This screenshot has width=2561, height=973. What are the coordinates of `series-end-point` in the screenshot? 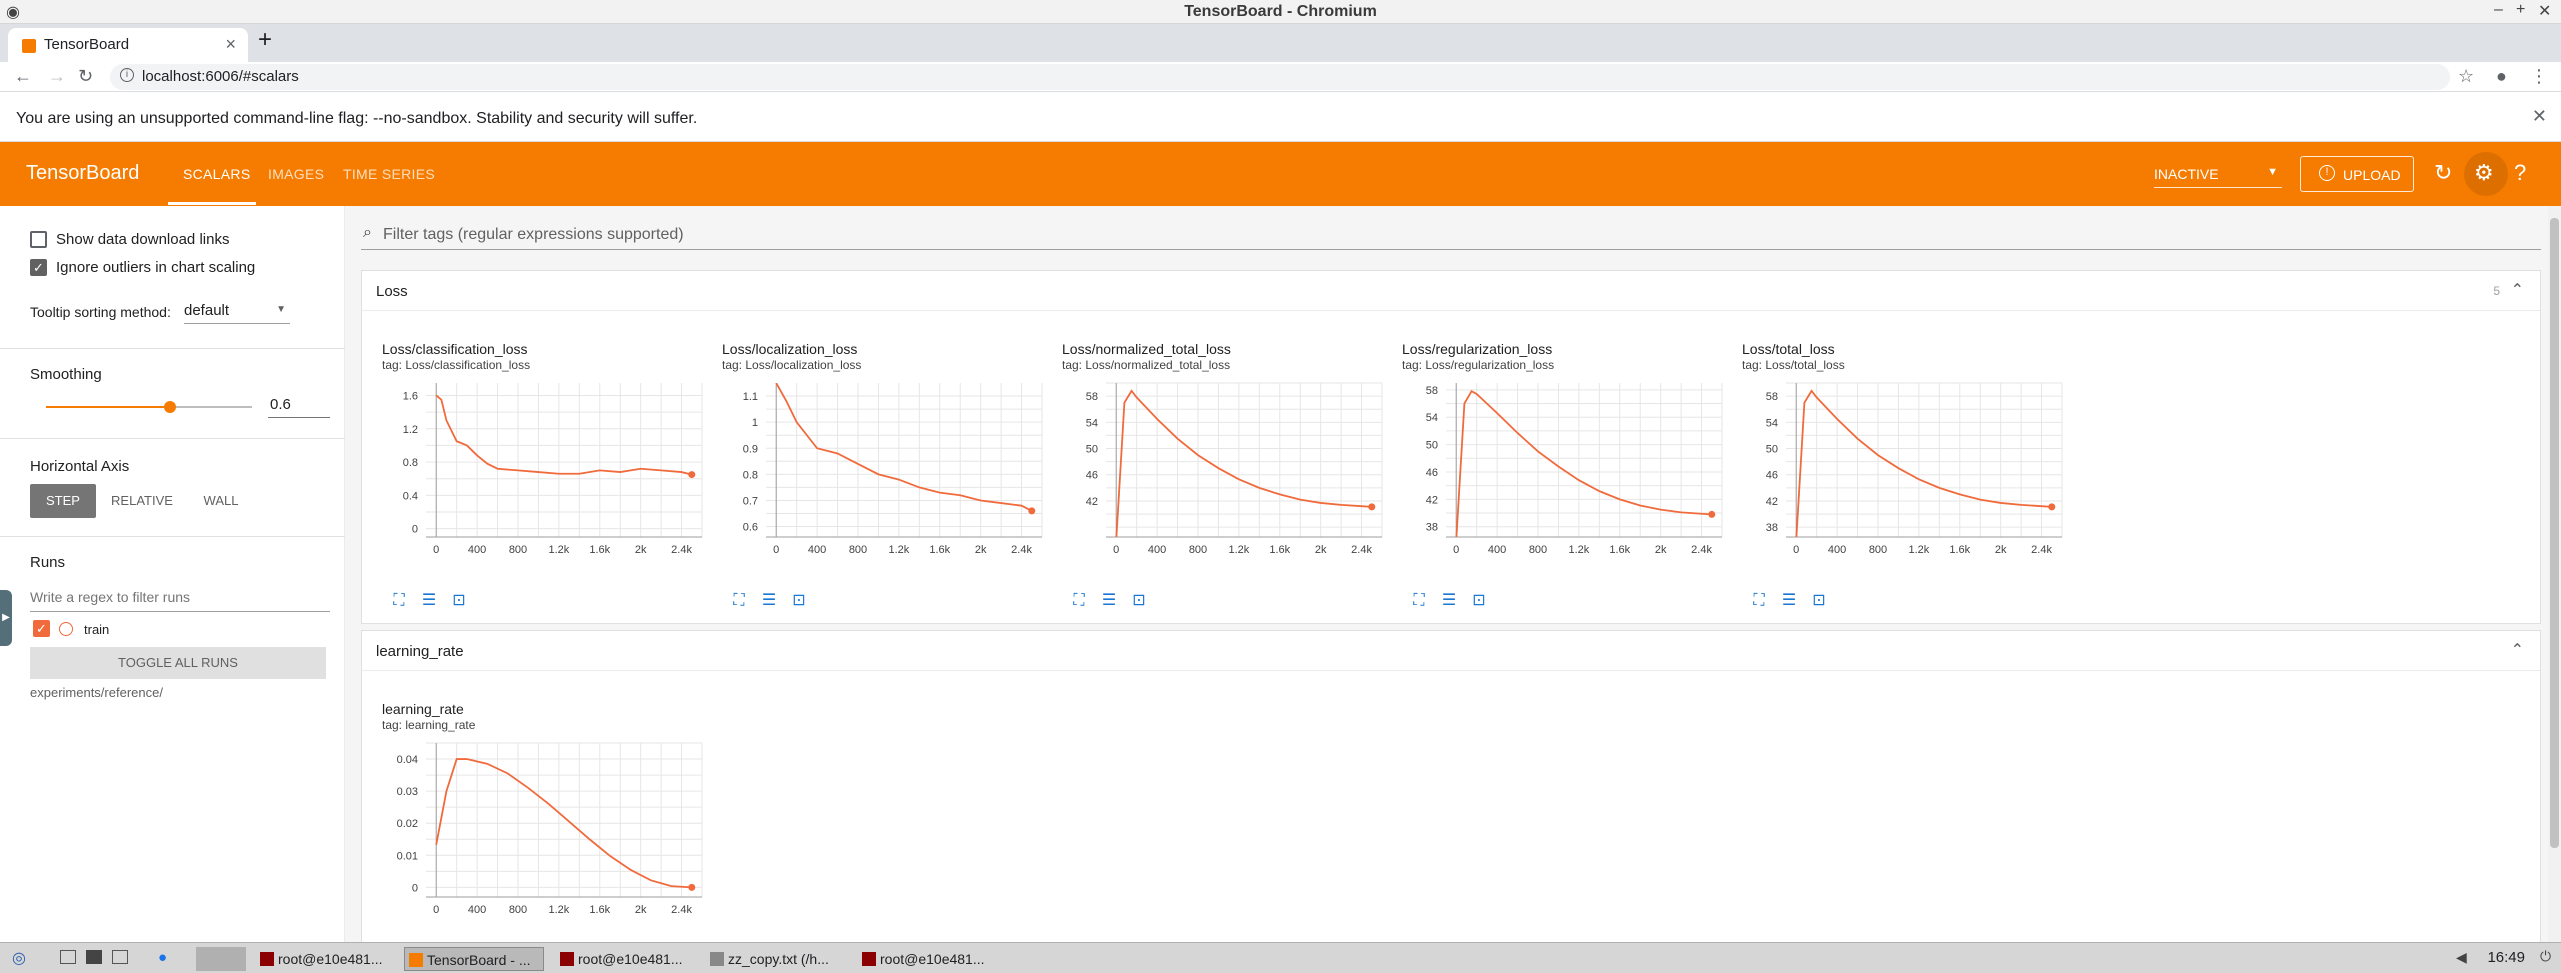 It's located at (1372, 507).